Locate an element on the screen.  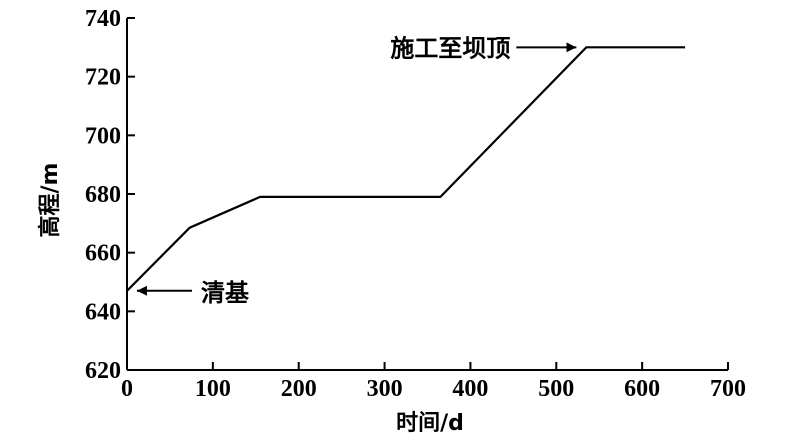
x-tick-label: 500 is located at coordinates (556, 389).